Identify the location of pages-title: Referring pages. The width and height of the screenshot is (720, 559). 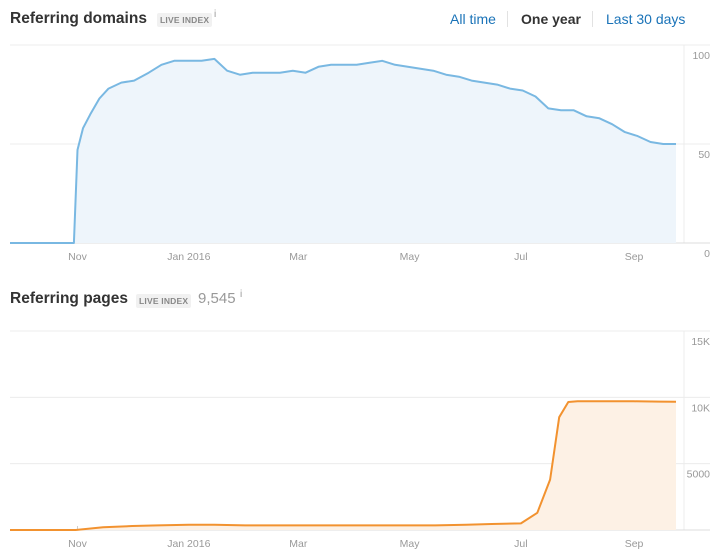
(69, 298).